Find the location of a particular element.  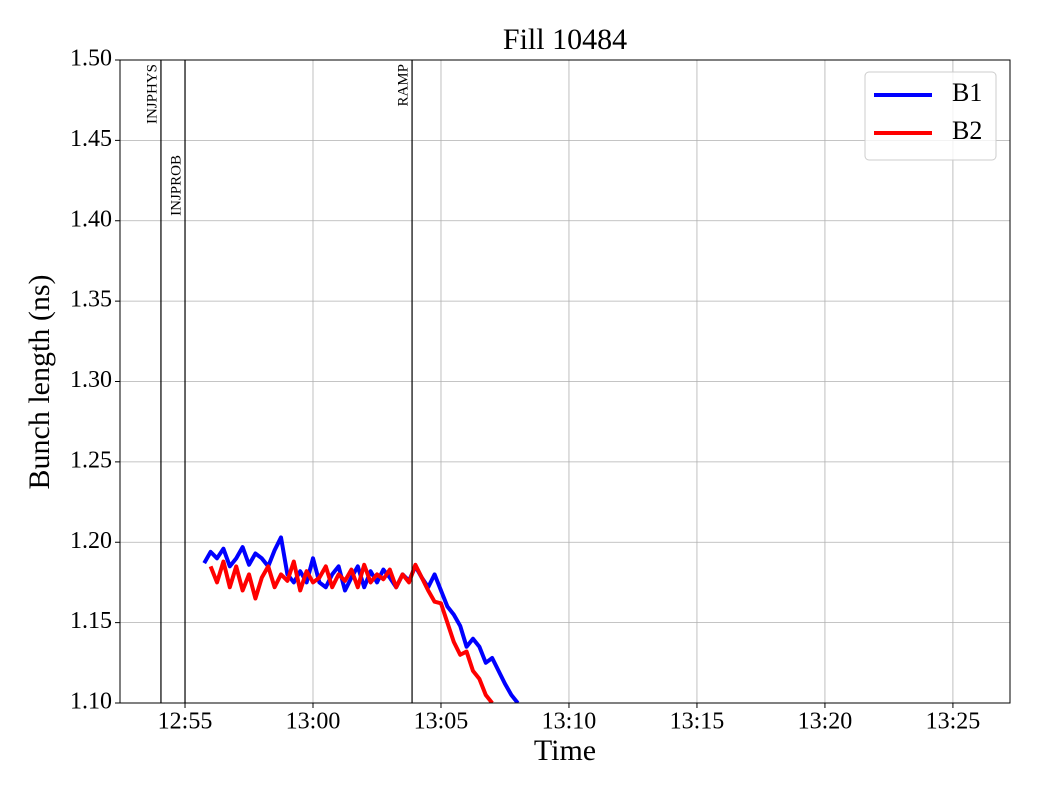

x-tick-label: 13:00 is located at coordinates (313, 722).